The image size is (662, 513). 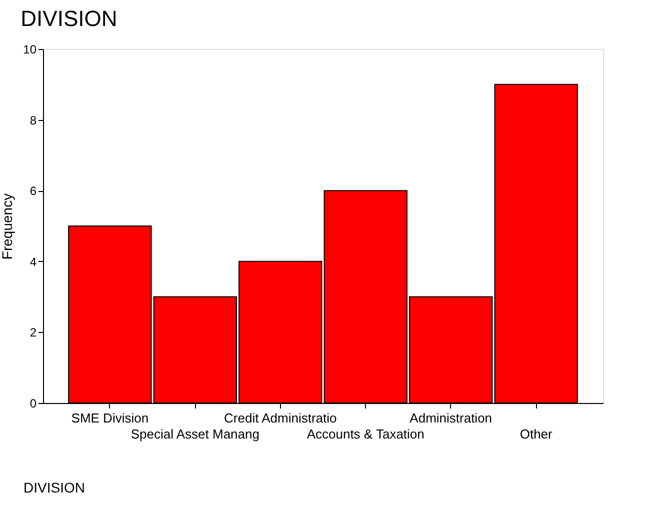 What do you see at coordinates (54, 488) in the screenshot?
I see `x-axis-title: DIVISION` at bounding box center [54, 488].